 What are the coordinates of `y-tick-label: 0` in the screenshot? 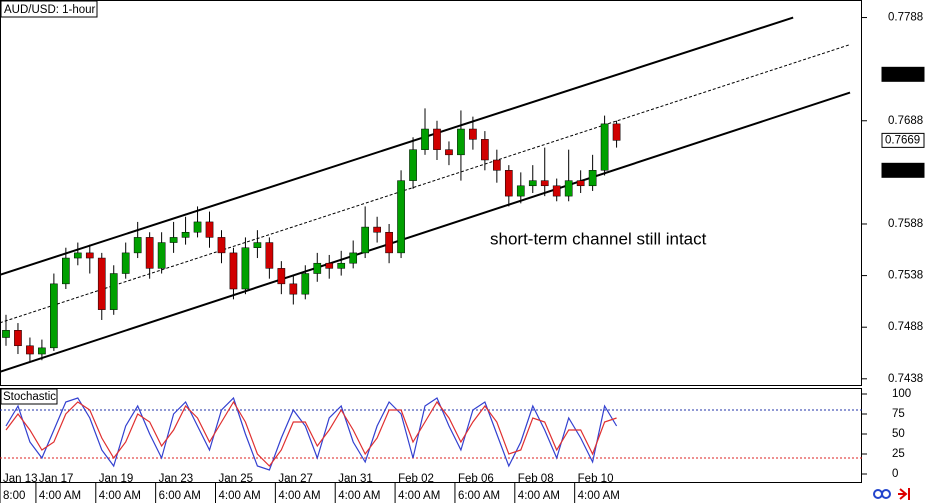 It's located at (895, 474).